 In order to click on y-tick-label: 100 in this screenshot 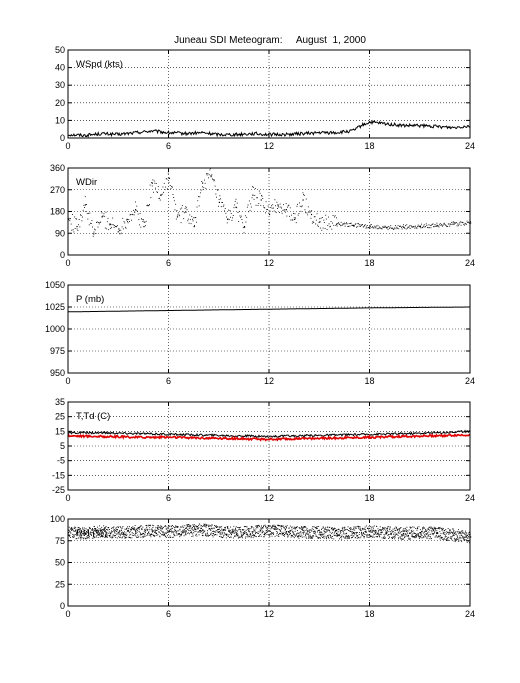, I will do `click(57, 519)`.